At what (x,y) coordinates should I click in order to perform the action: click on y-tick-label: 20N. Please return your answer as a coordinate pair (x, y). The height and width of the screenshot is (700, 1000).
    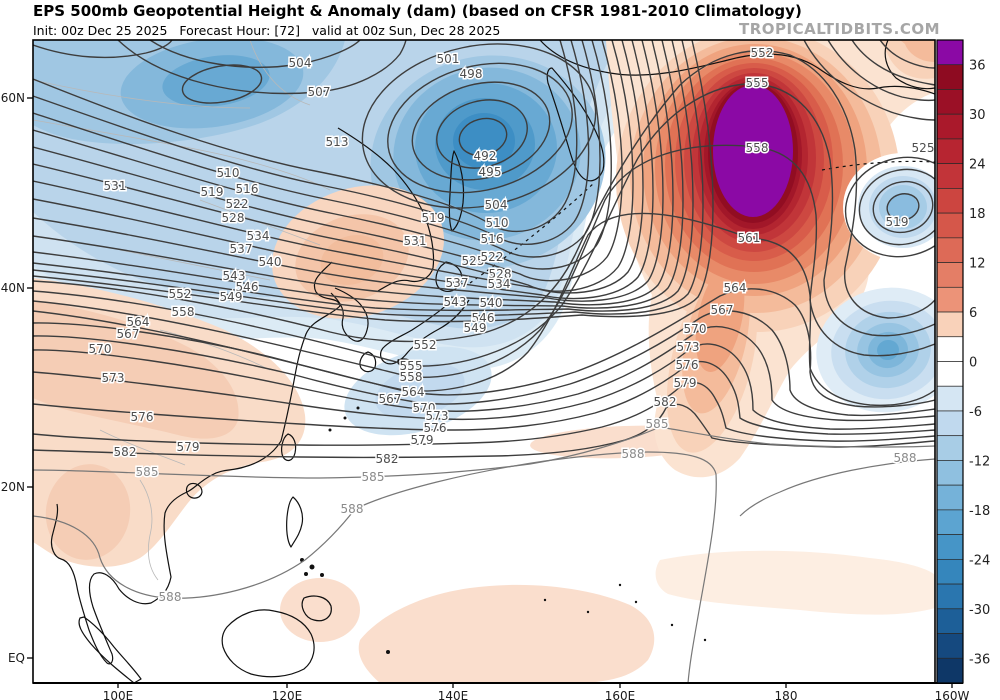
    Looking at the image, I should click on (13, 487).